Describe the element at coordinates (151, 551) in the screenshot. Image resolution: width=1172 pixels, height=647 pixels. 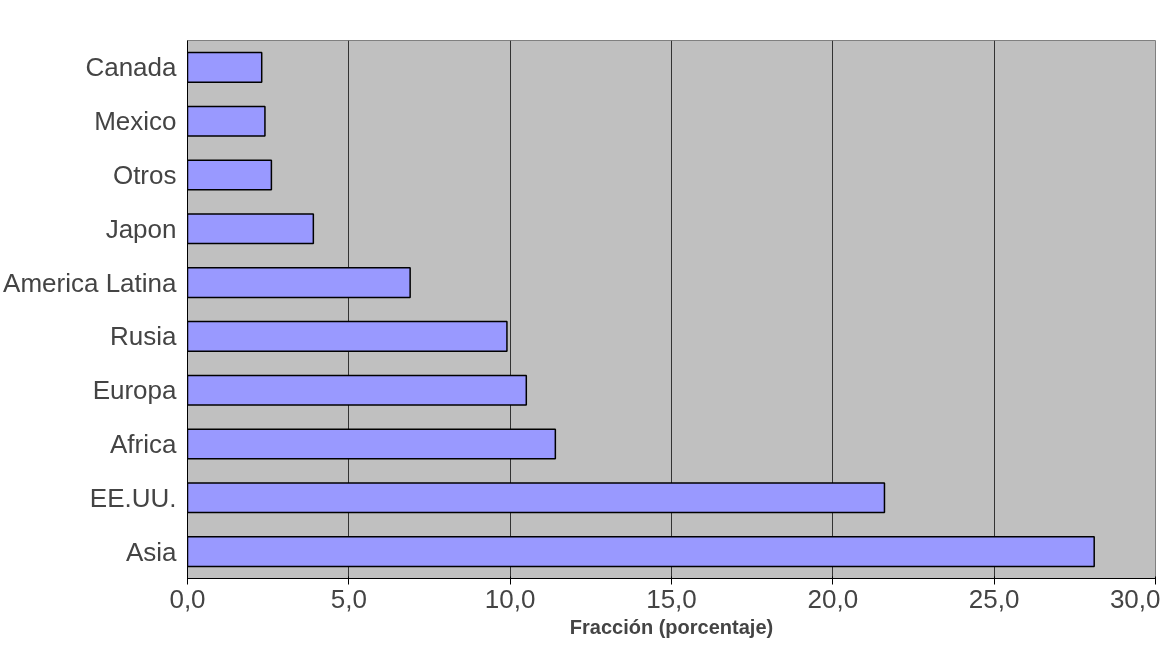
I see `y-tick-label: Asia` at that location.